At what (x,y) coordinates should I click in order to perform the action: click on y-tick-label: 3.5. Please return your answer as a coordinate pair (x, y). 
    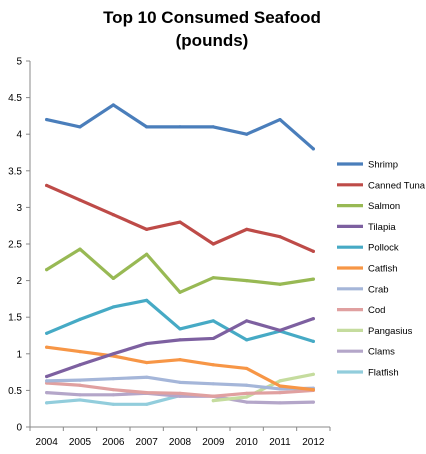
    Looking at the image, I should click on (15, 171).